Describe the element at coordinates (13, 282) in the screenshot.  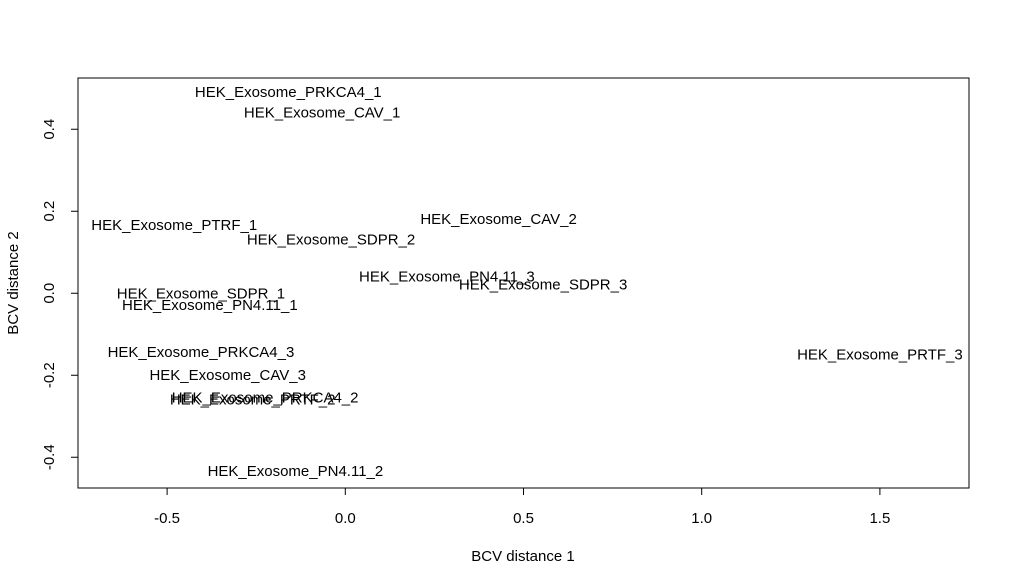
I see `y-axis-label: BCV distance 2` at that location.